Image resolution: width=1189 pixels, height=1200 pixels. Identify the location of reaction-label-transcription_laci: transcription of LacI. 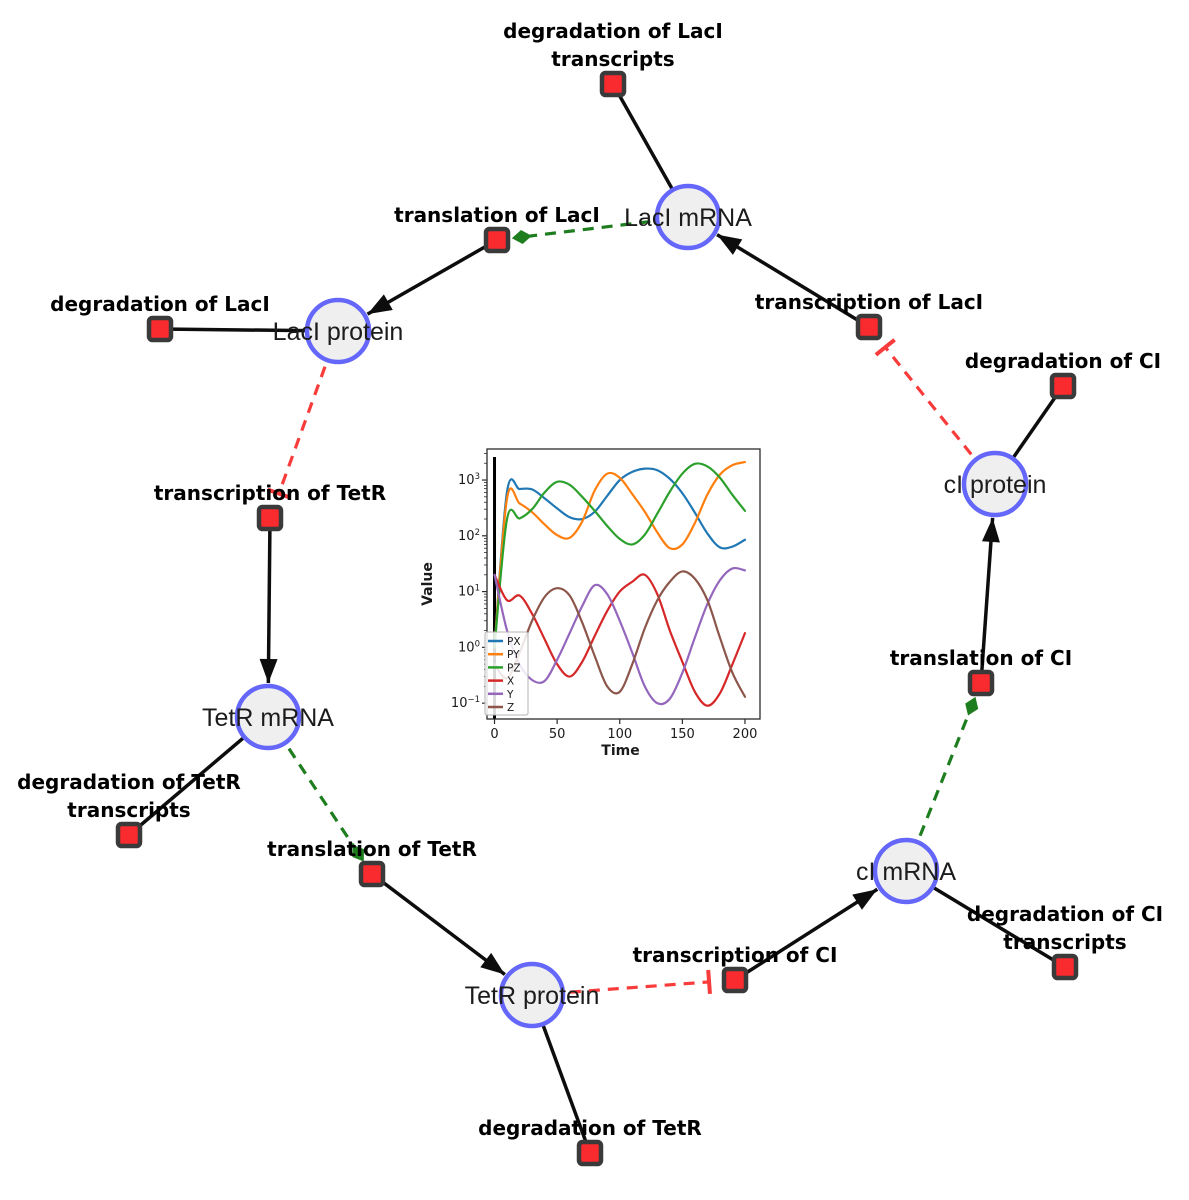
(869, 302).